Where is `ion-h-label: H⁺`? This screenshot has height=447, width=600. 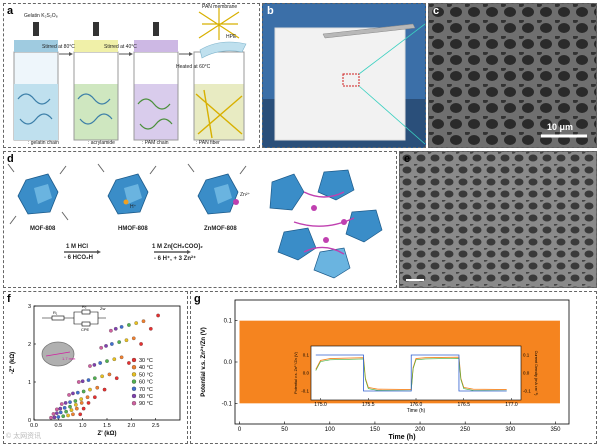
ion-h-label: H⁺ is located at coordinates (133, 207).